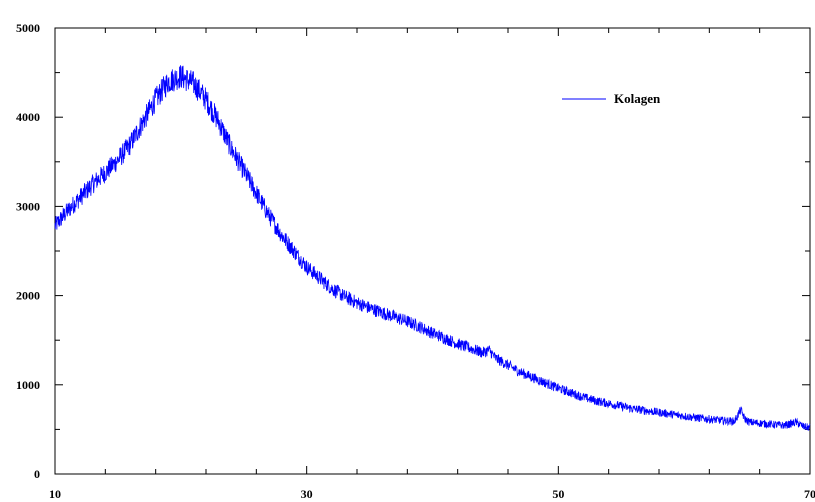 The width and height of the screenshot is (815, 502). Describe the element at coordinates (55, 494) in the screenshot. I see `x-tick-label: 10` at that location.